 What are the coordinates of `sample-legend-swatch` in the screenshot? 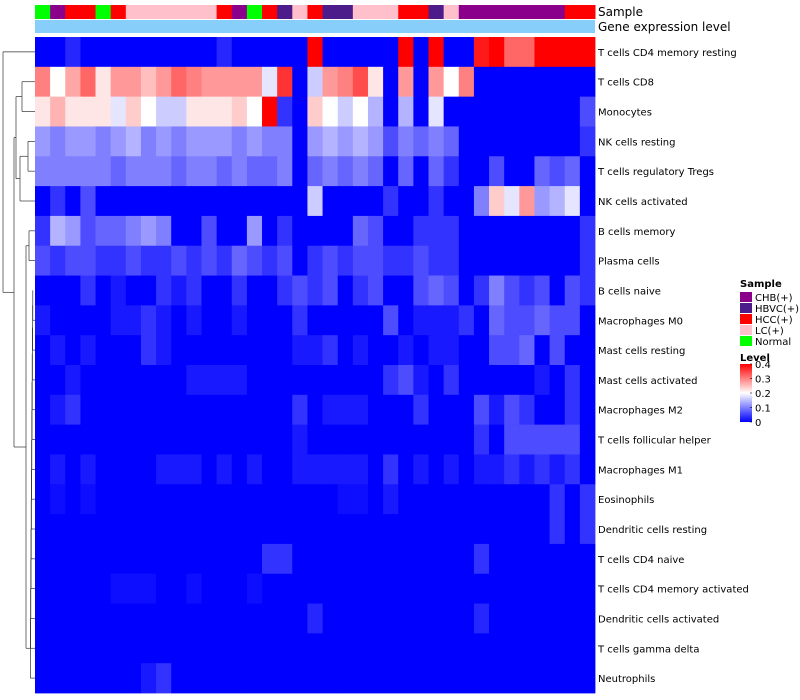 It's located at (746, 297).